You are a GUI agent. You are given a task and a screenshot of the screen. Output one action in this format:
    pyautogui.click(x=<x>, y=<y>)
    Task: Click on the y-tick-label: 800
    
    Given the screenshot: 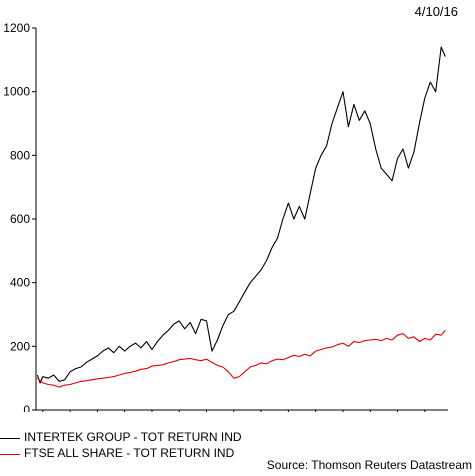 What is the action you would take?
    pyautogui.click(x=20, y=155)
    